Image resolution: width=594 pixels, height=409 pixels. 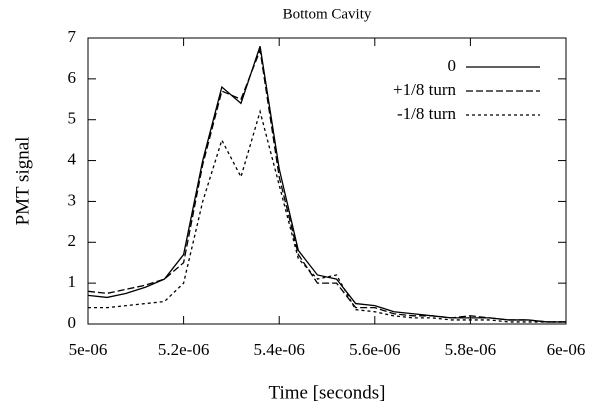 What do you see at coordinates (72, 199) in the screenshot?
I see `y-tick-label: 3` at bounding box center [72, 199].